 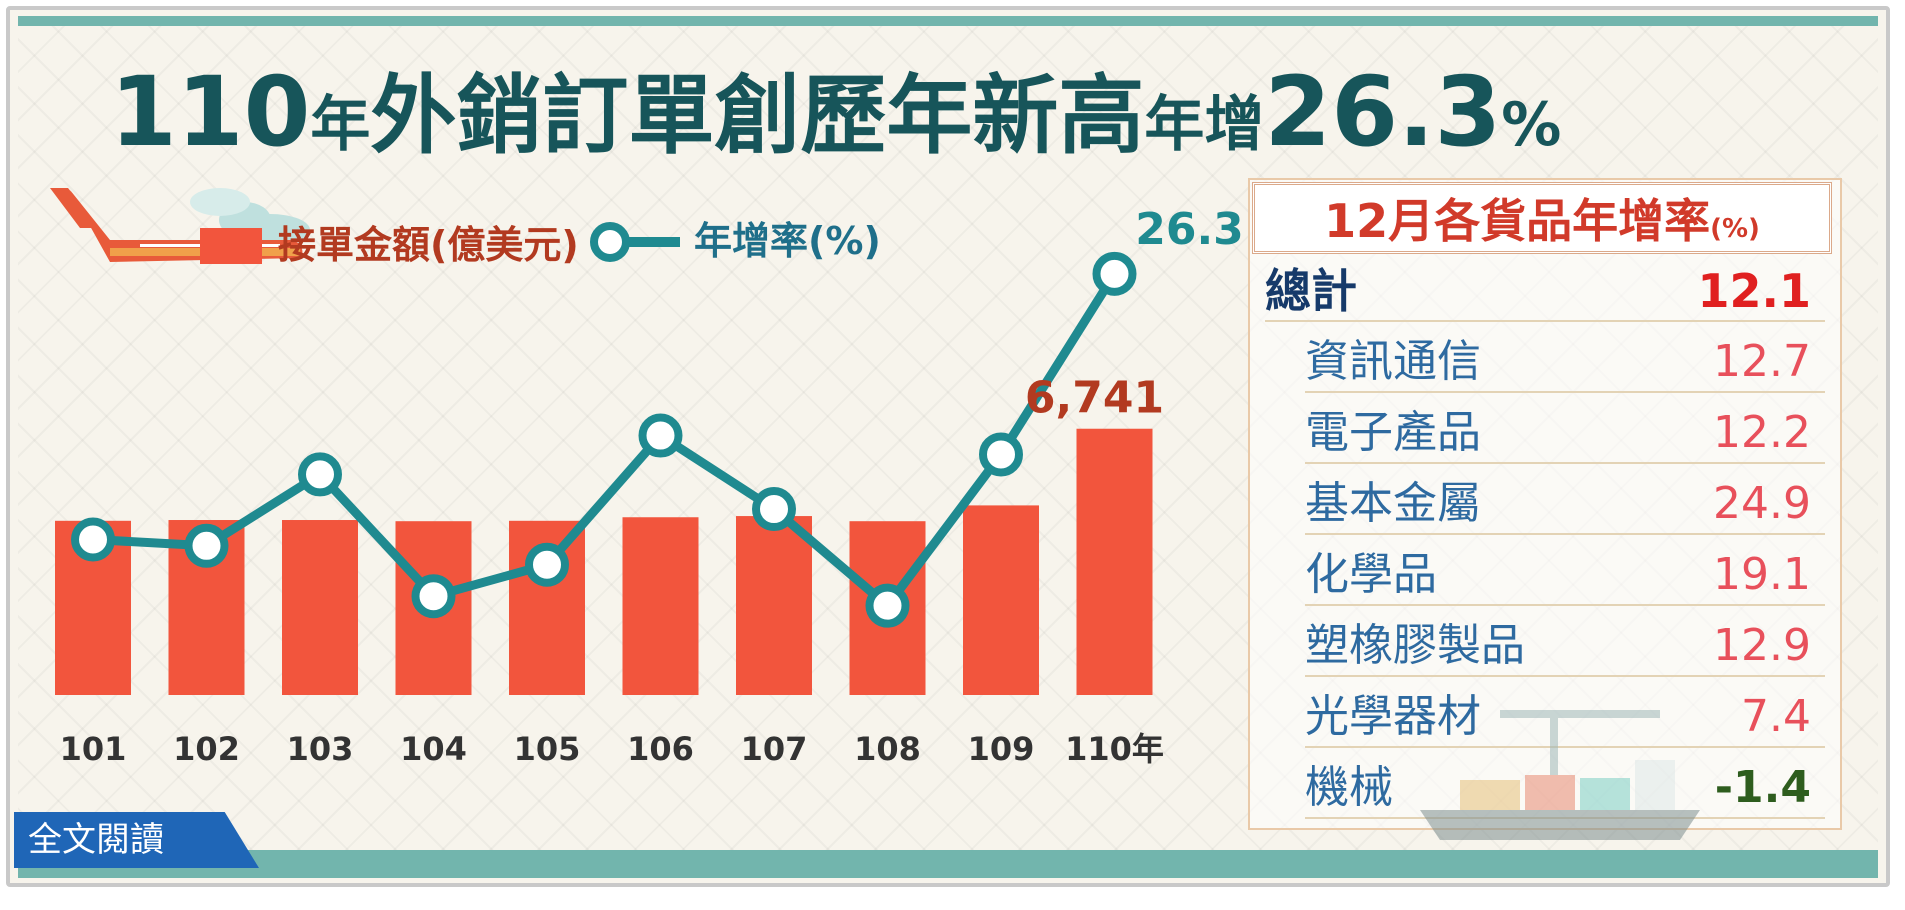 I want to click on row-label: 總計, so click(x=1311, y=291).